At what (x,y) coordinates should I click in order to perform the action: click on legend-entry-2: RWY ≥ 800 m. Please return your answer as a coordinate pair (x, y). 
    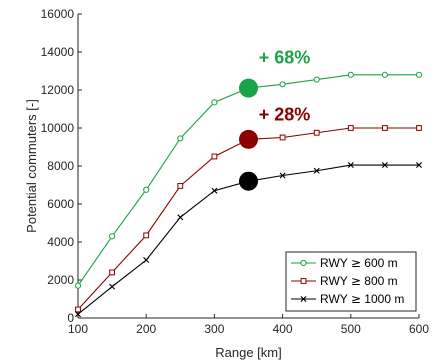
    Looking at the image, I should click on (344, 281).